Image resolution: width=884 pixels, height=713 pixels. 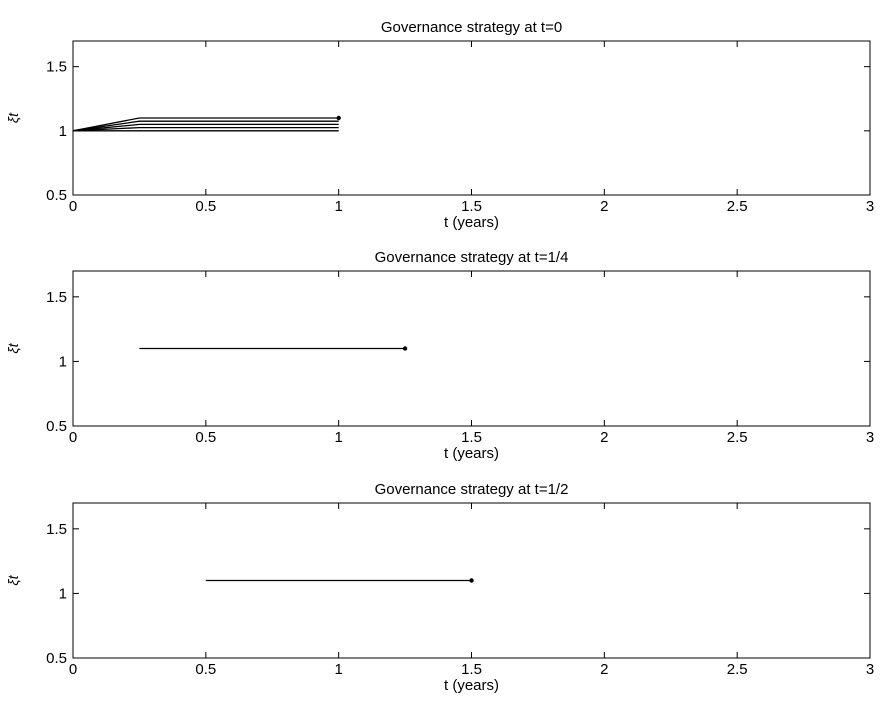 I want to click on chart-title: Governance strategy at t=0, so click(x=471, y=27).